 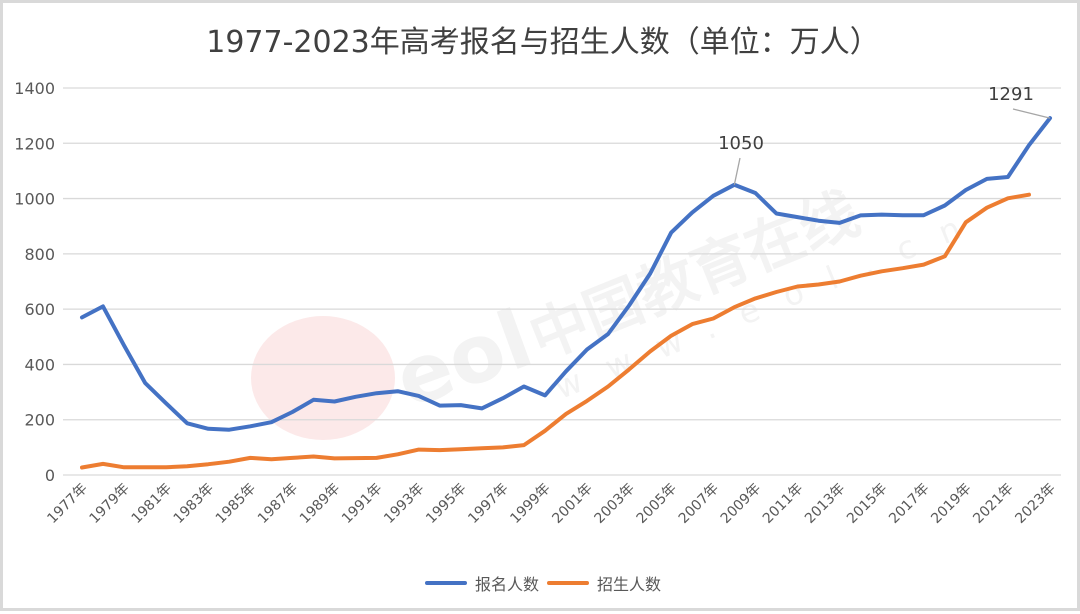 I want to click on legend-swatch-blue, so click(x=445, y=583).